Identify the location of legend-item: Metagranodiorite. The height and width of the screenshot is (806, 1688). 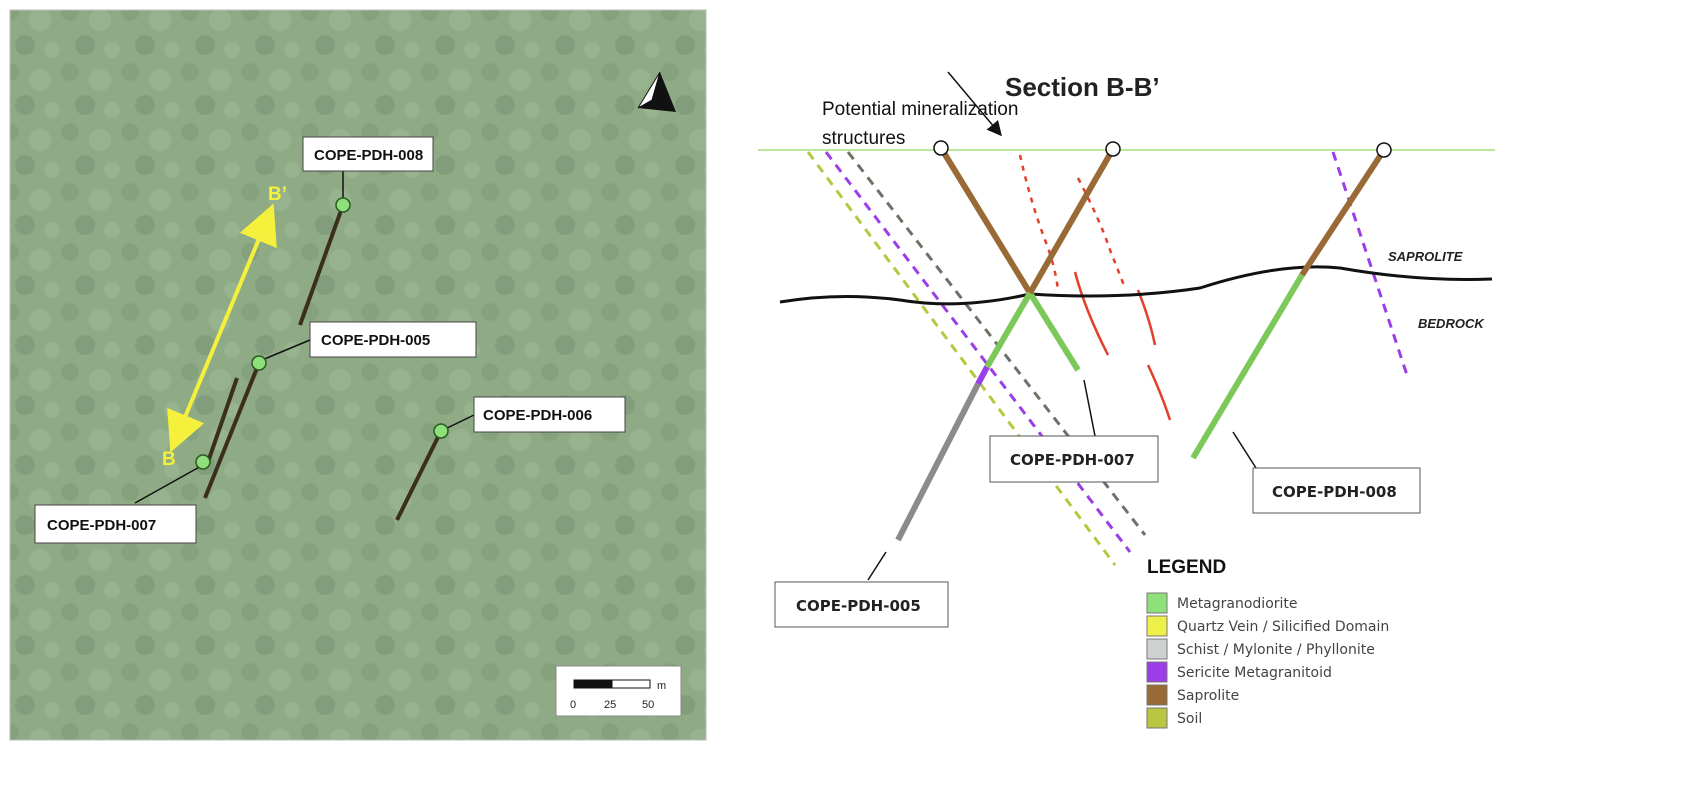
(1222, 603).